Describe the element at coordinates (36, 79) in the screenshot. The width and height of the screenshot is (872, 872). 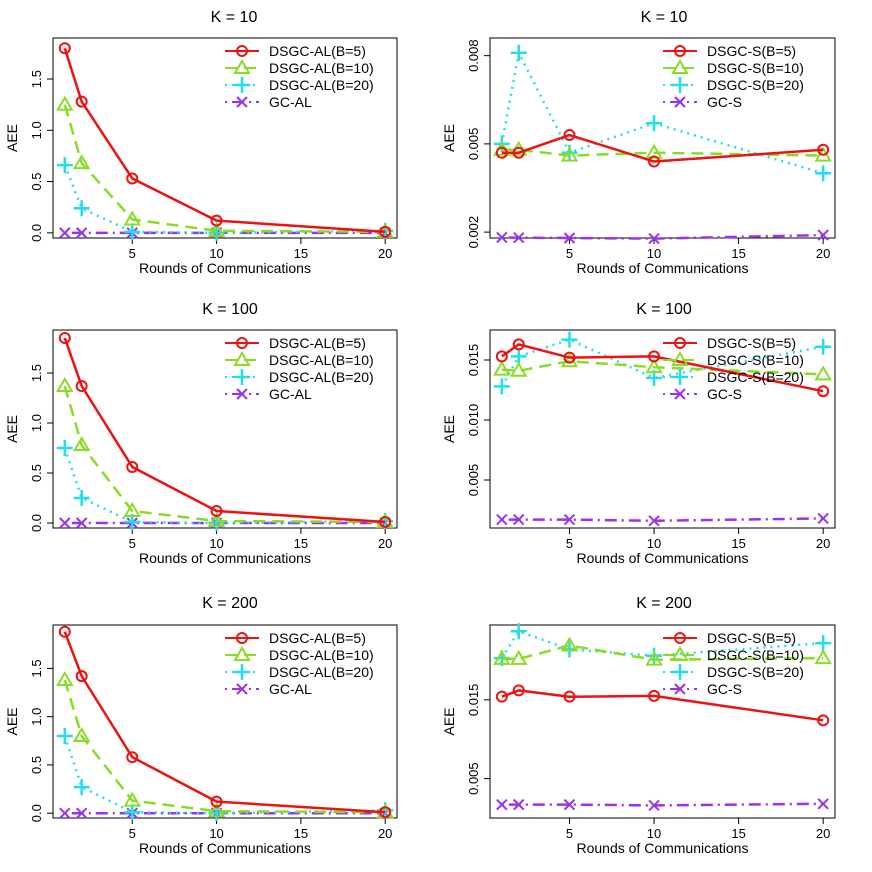
I see `y-tick-label: 1.5` at that location.